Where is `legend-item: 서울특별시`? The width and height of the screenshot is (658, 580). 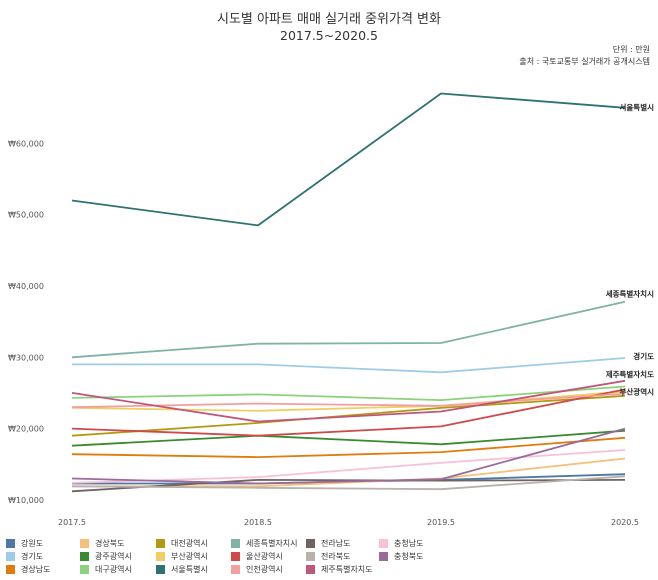
legend-item: 서울특별시 is located at coordinates (182, 569).